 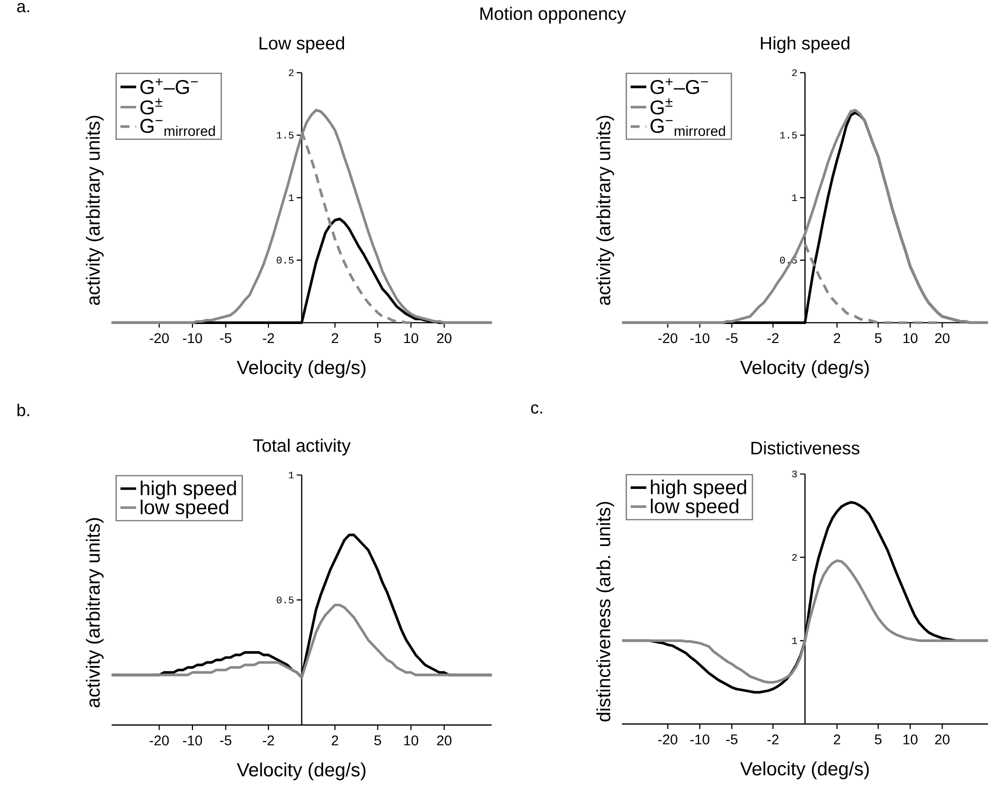 What do you see at coordinates (302, 45) in the screenshot?
I see `chart-title: Low speed` at bounding box center [302, 45].